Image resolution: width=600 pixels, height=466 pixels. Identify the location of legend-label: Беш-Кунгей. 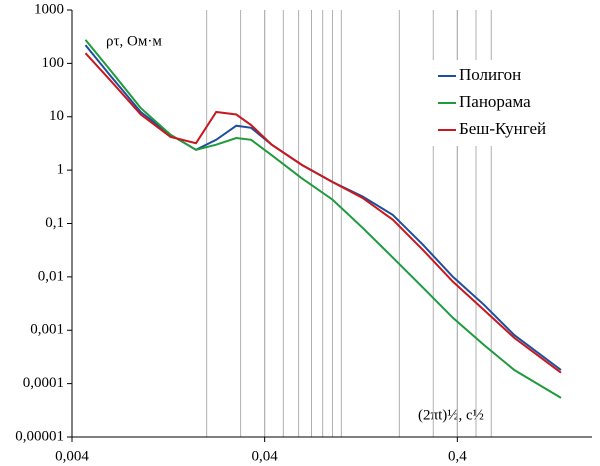
(502, 128).